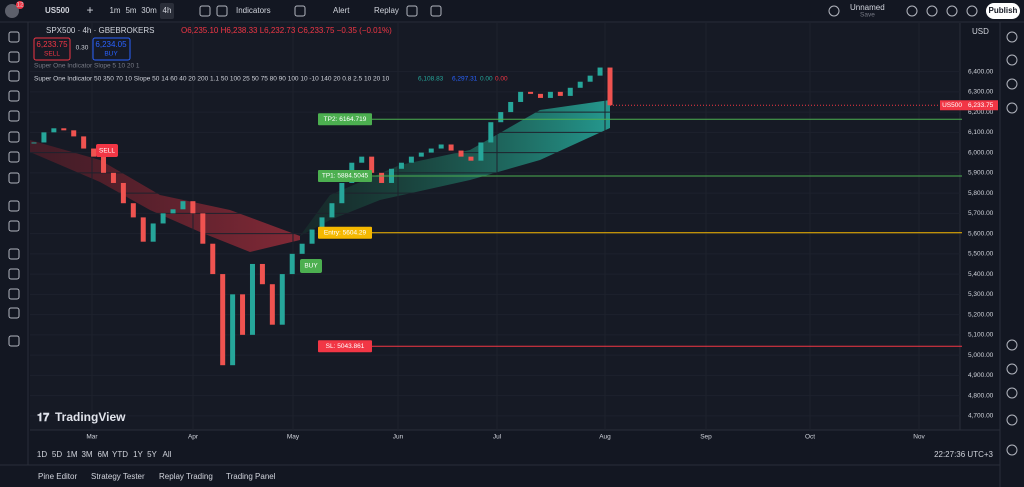 This screenshot has width=1024, height=487. Describe the element at coordinates (981, 132) in the screenshot. I see `y-tick-label: 6,100.00` at that location.